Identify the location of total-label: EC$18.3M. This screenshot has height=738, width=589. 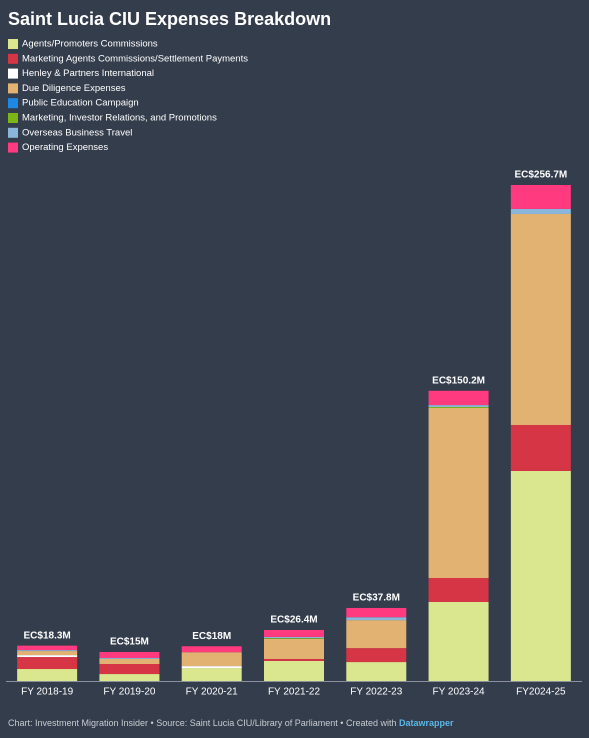
(47, 635).